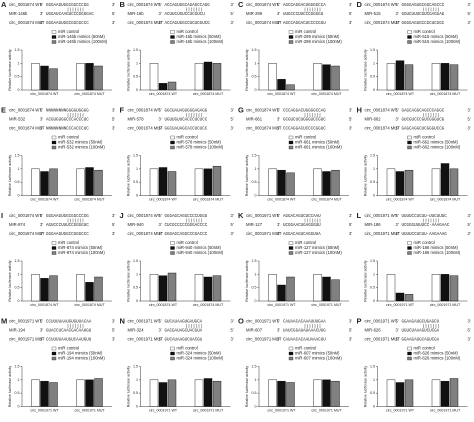 The height and width of the screenshot is (422, 474). I want to click on legend-label: miR-532 mimics (100nM), so click(81, 147).